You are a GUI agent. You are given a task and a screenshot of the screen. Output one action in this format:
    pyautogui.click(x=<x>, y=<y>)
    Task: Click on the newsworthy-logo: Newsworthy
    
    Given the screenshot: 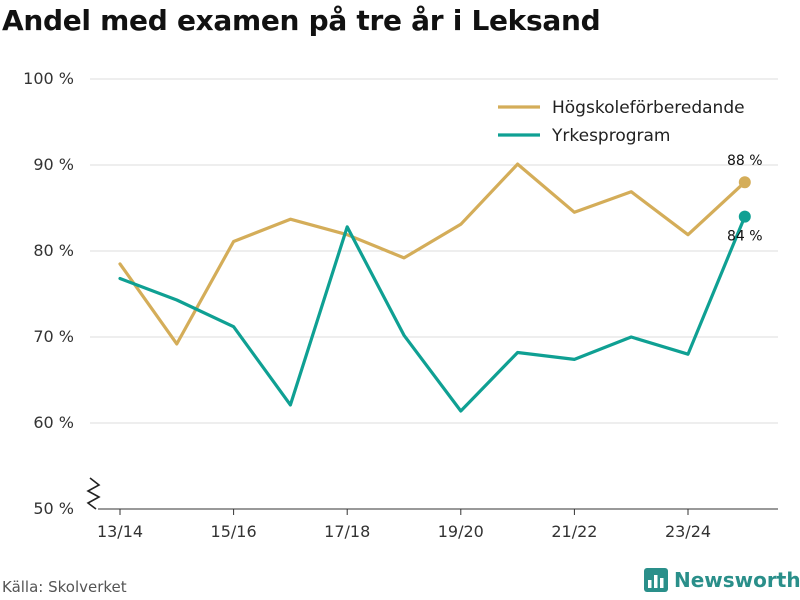 What is the action you would take?
    pyautogui.click(x=722, y=580)
    